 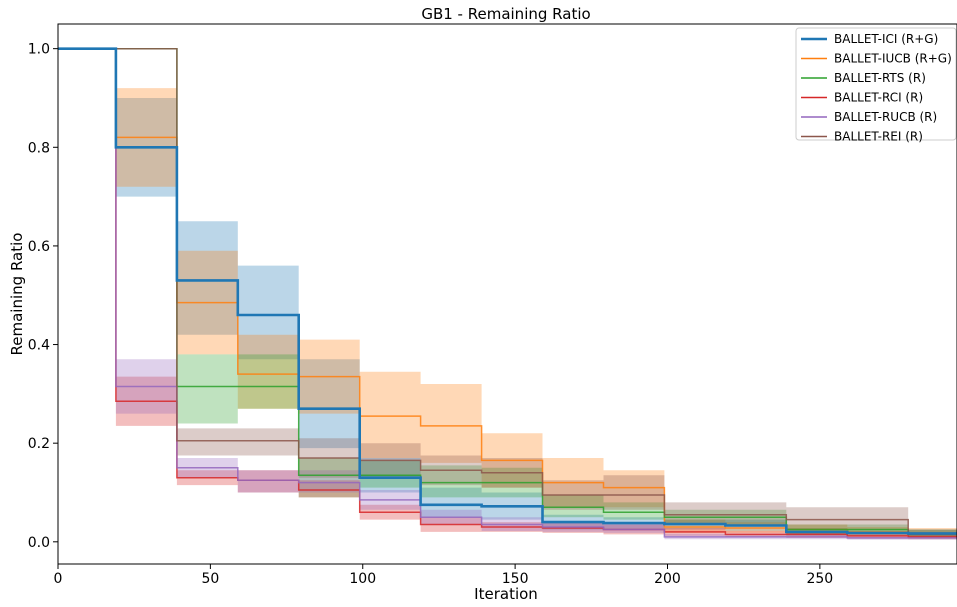 What do you see at coordinates (506, 594) in the screenshot?
I see `x-axis-label: Iteration` at bounding box center [506, 594].